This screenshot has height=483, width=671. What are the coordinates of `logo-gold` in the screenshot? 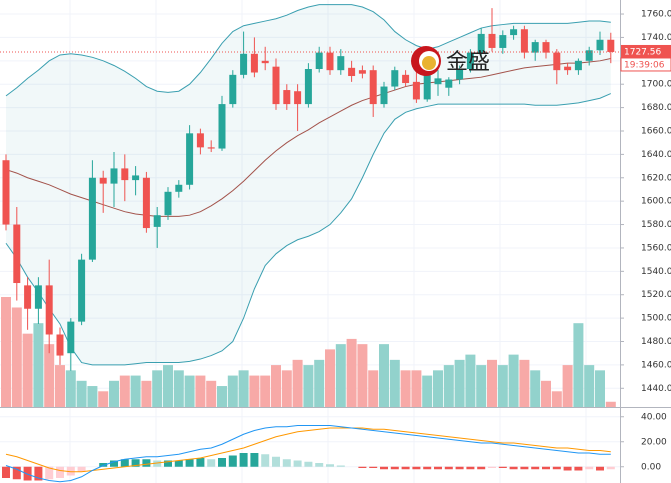 It's located at (429, 63).